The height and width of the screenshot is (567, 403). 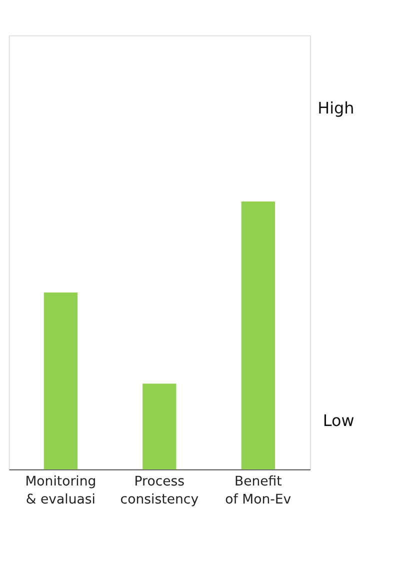 What do you see at coordinates (338, 420) in the screenshot?
I see `text: Low` at bounding box center [338, 420].